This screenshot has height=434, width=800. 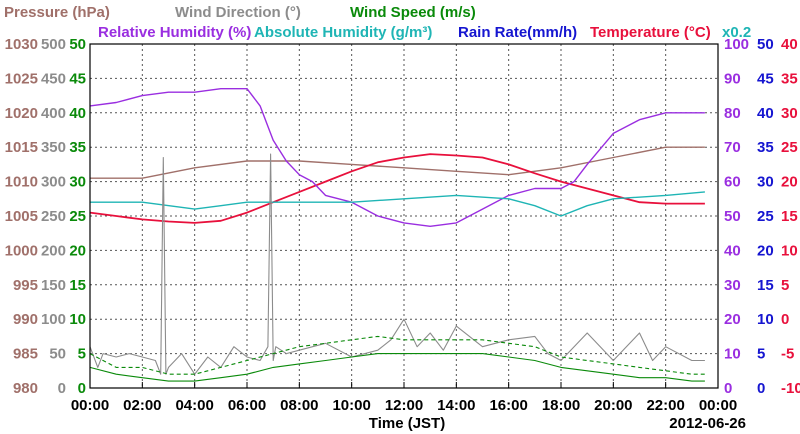 What do you see at coordinates (407, 423) in the screenshot?
I see `x-axis-label: Time (JST)` at bounding box center [407, 423].